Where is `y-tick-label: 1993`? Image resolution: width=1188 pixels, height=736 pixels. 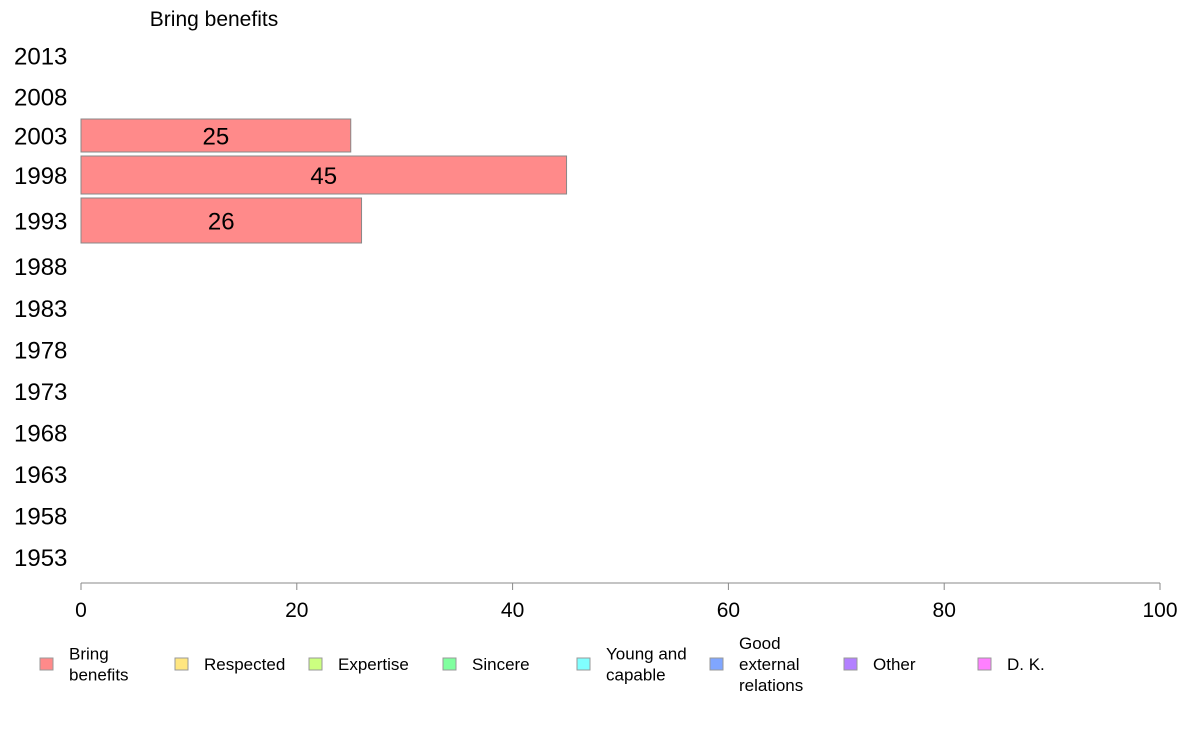 y-tick-label: 1993 is located at coordinates (40, 222).